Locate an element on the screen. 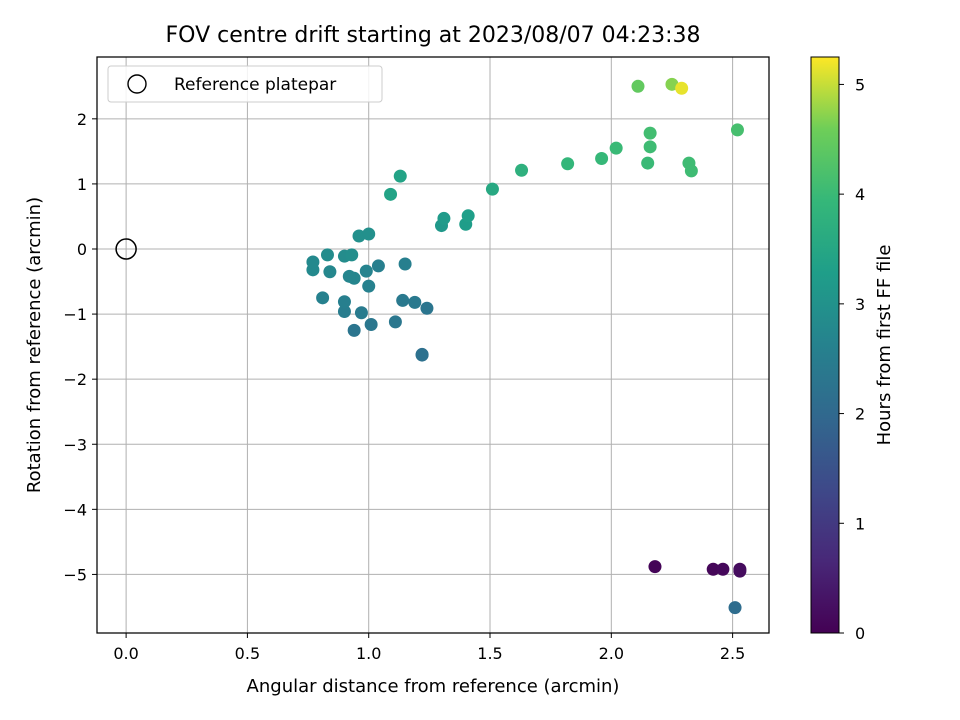  legend: Reference platepar is located at coordinates (245, 84).